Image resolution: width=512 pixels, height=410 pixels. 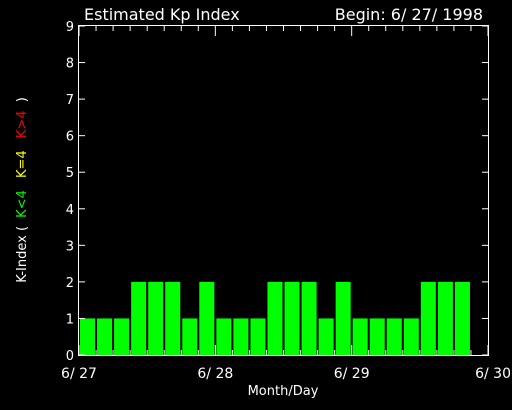 What do you see at coordinates (493, 374) in the screenshot?
I see `x-tick-label: 6/ 30` at bounding box center [493, 374].